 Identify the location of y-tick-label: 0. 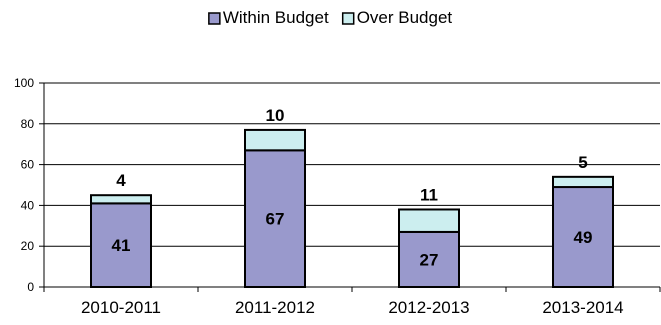
(30, 287).